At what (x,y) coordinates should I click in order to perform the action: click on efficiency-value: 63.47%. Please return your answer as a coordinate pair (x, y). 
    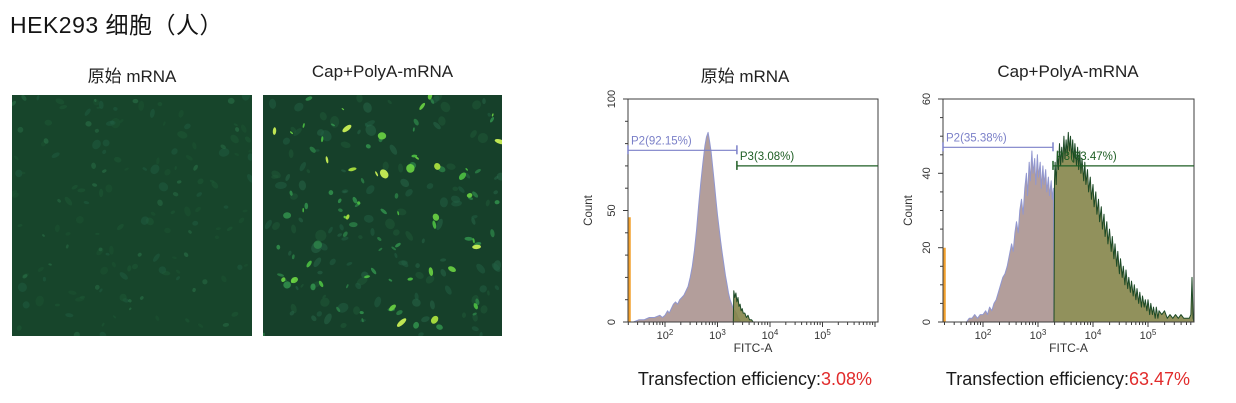
    Looking at the image, I should click on (1160, 379).